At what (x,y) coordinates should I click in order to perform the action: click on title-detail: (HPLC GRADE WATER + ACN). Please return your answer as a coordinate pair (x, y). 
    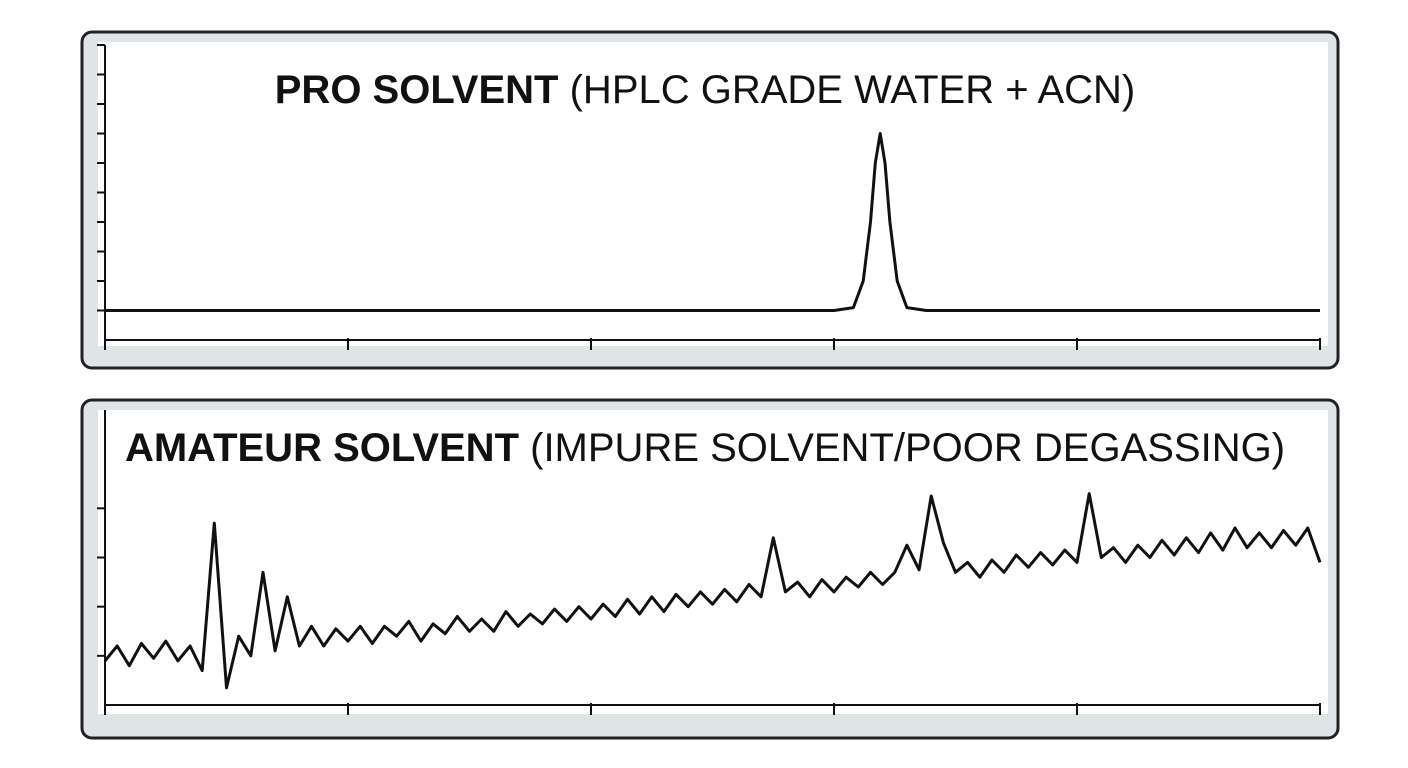
    Looking at the image, I should click on (853, 90).